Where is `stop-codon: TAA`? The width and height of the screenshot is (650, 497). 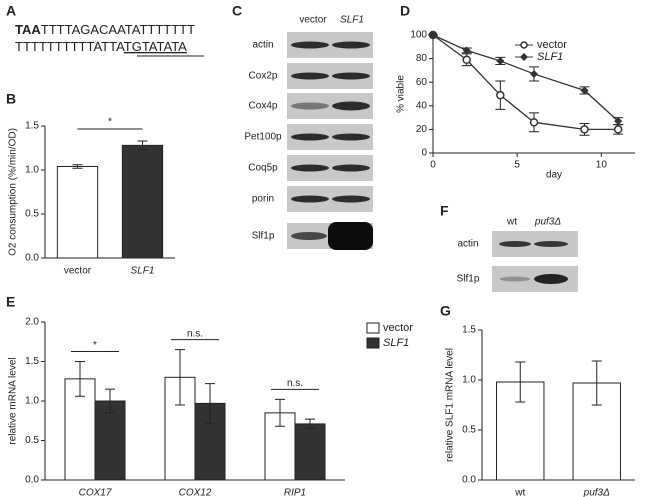
stop-codon: TAA is located at coordinates (28, 29).